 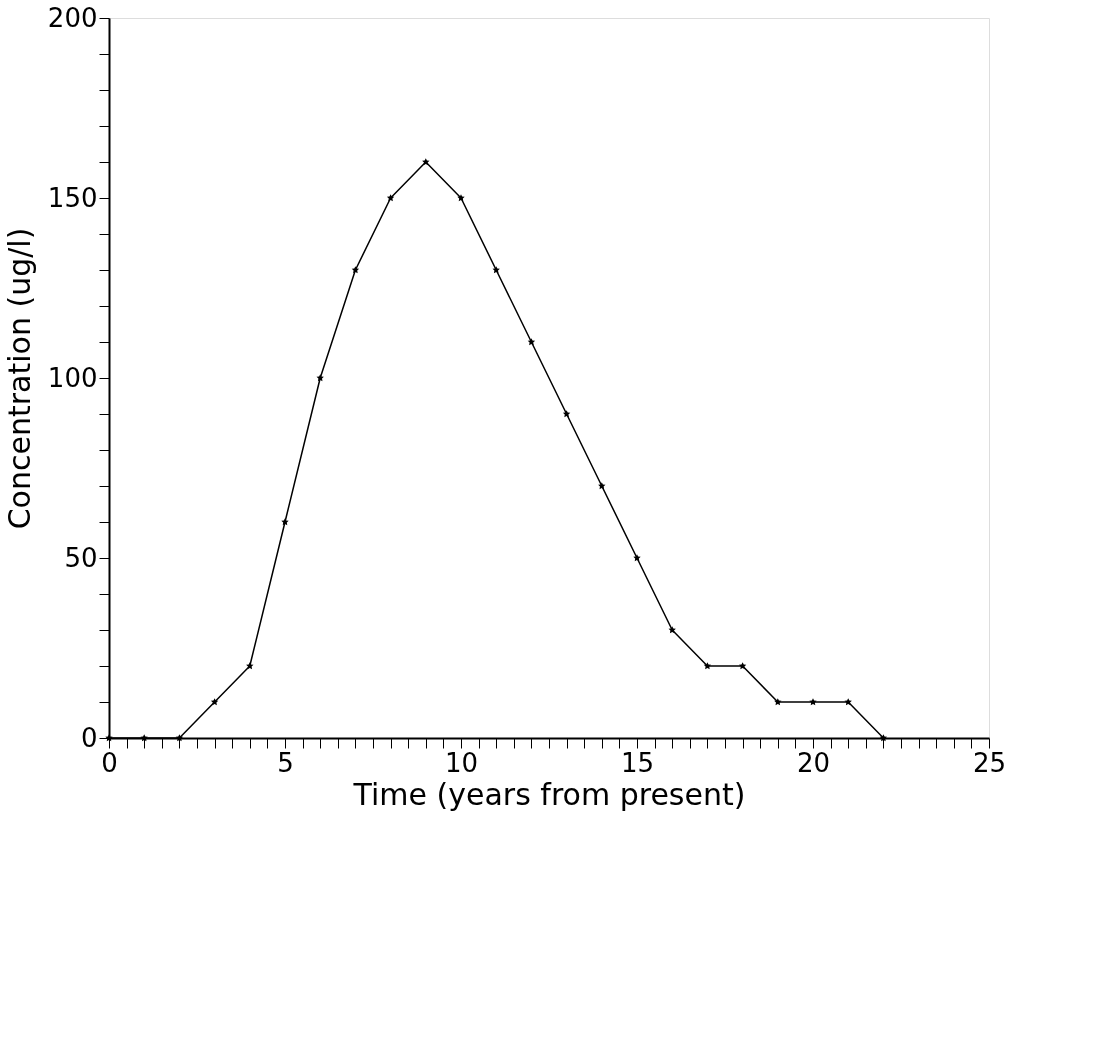 I want to click on y-tick-label: 200, so click(x=72, y=17).